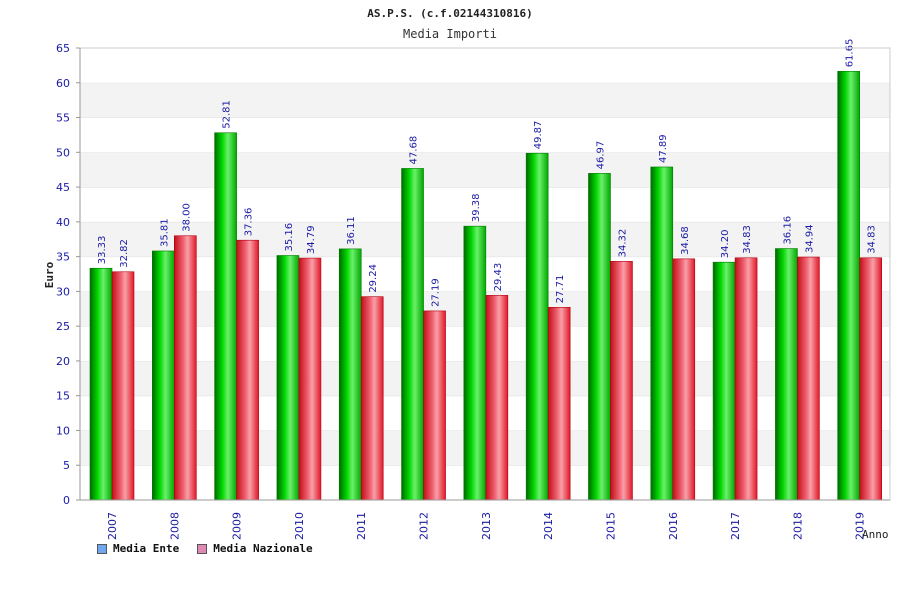 This screenshot has height=600, width=900. What do you see at coordinates (225, 316) in the screenshot?
I see `bar-media-ente-2009` at bounding box center [225, 316].